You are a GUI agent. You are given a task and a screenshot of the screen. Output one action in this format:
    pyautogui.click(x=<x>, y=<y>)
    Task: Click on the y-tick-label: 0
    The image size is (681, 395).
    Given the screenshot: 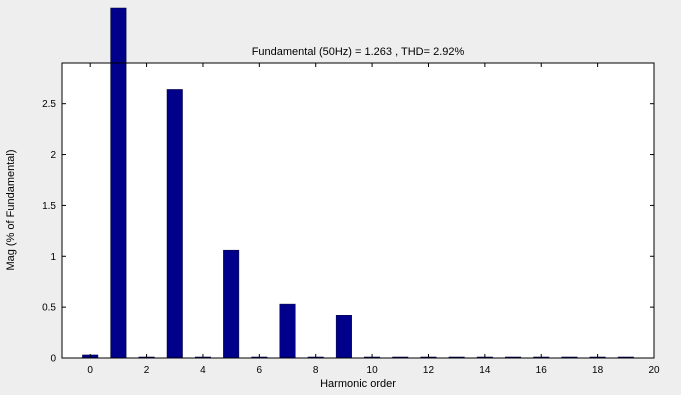 What is the action you would take?
    pyautogui.click(x=53, y=359)
    